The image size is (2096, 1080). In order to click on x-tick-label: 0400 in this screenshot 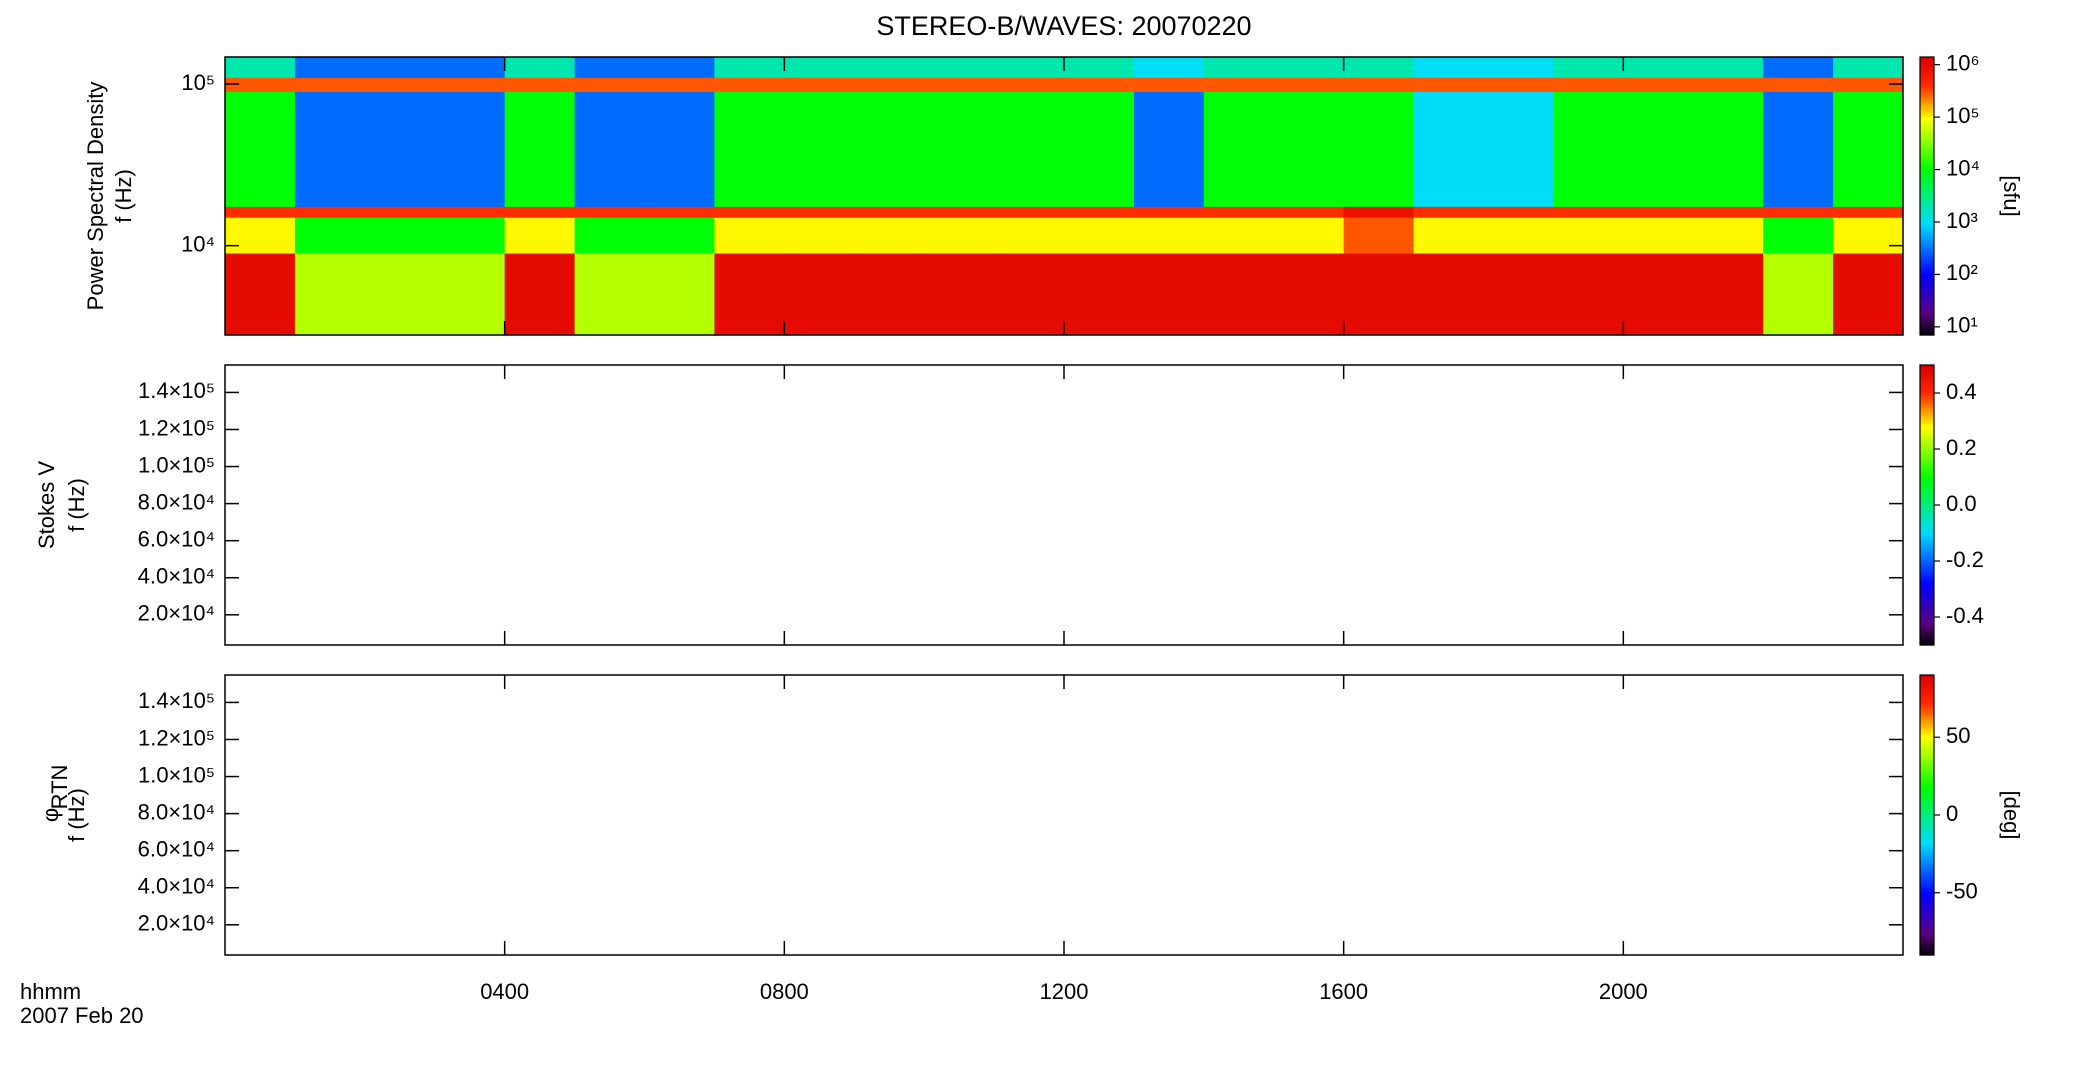, I will do `click(504, 991)`.